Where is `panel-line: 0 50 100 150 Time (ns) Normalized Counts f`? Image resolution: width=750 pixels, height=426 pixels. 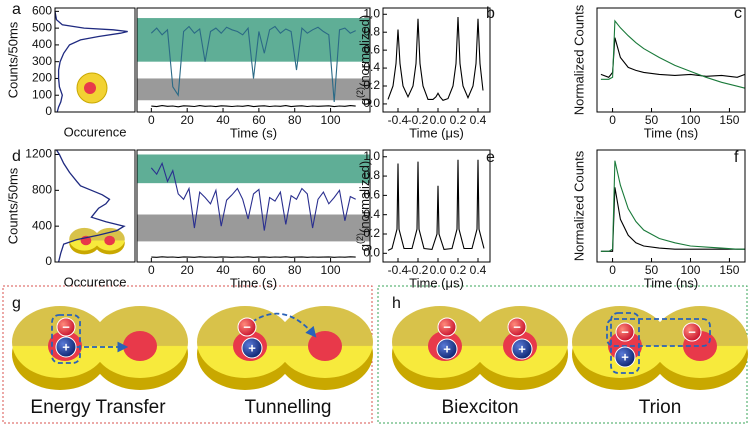
panel-line: 0 50 100 150 Time (ns) Normalized Counts f is located at coordinates (658, 219).